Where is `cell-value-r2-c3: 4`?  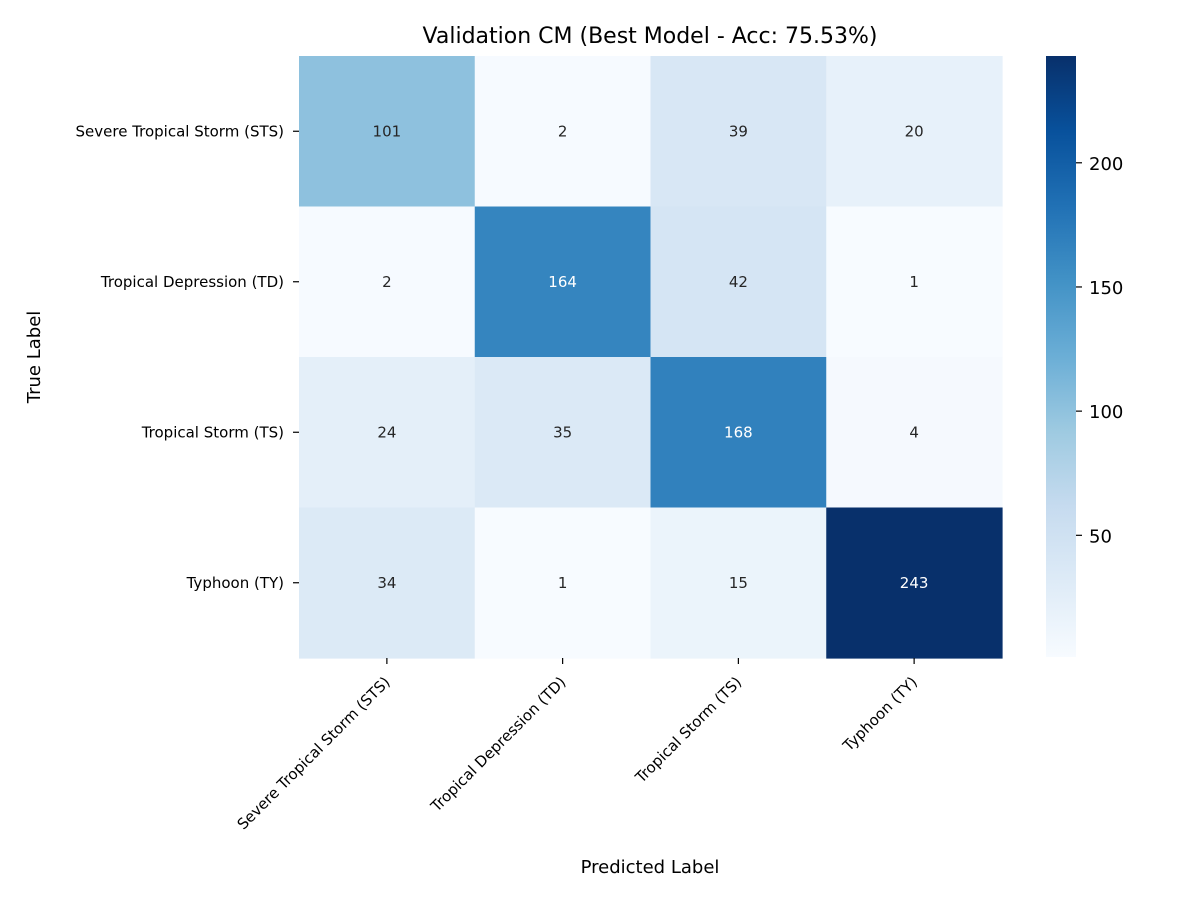 cell-value-r2-c3: 4 is located at coordinates (914, 432).